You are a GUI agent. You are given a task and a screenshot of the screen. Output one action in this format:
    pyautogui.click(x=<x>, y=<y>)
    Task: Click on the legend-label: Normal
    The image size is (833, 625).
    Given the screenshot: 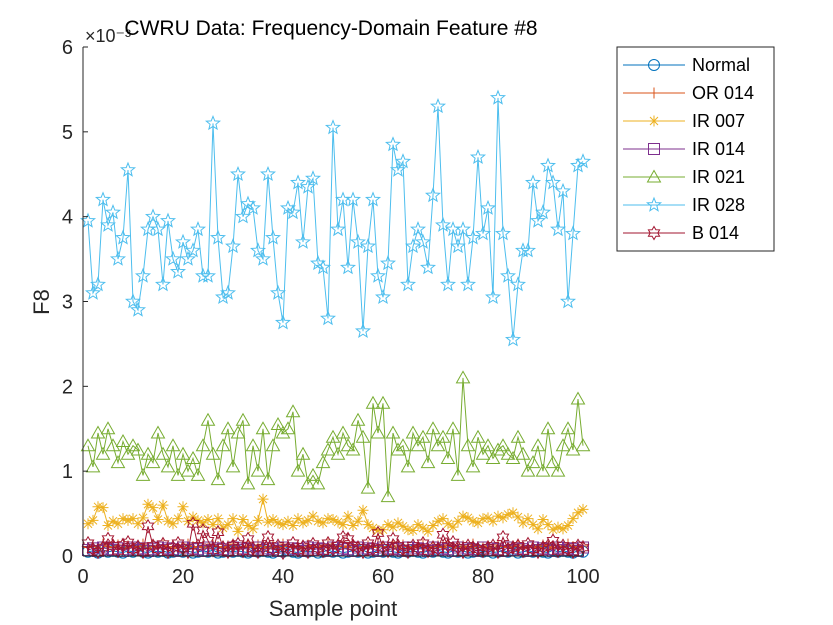 What is the action you would take?
    pyautogui.click(x=721, y=65)
    